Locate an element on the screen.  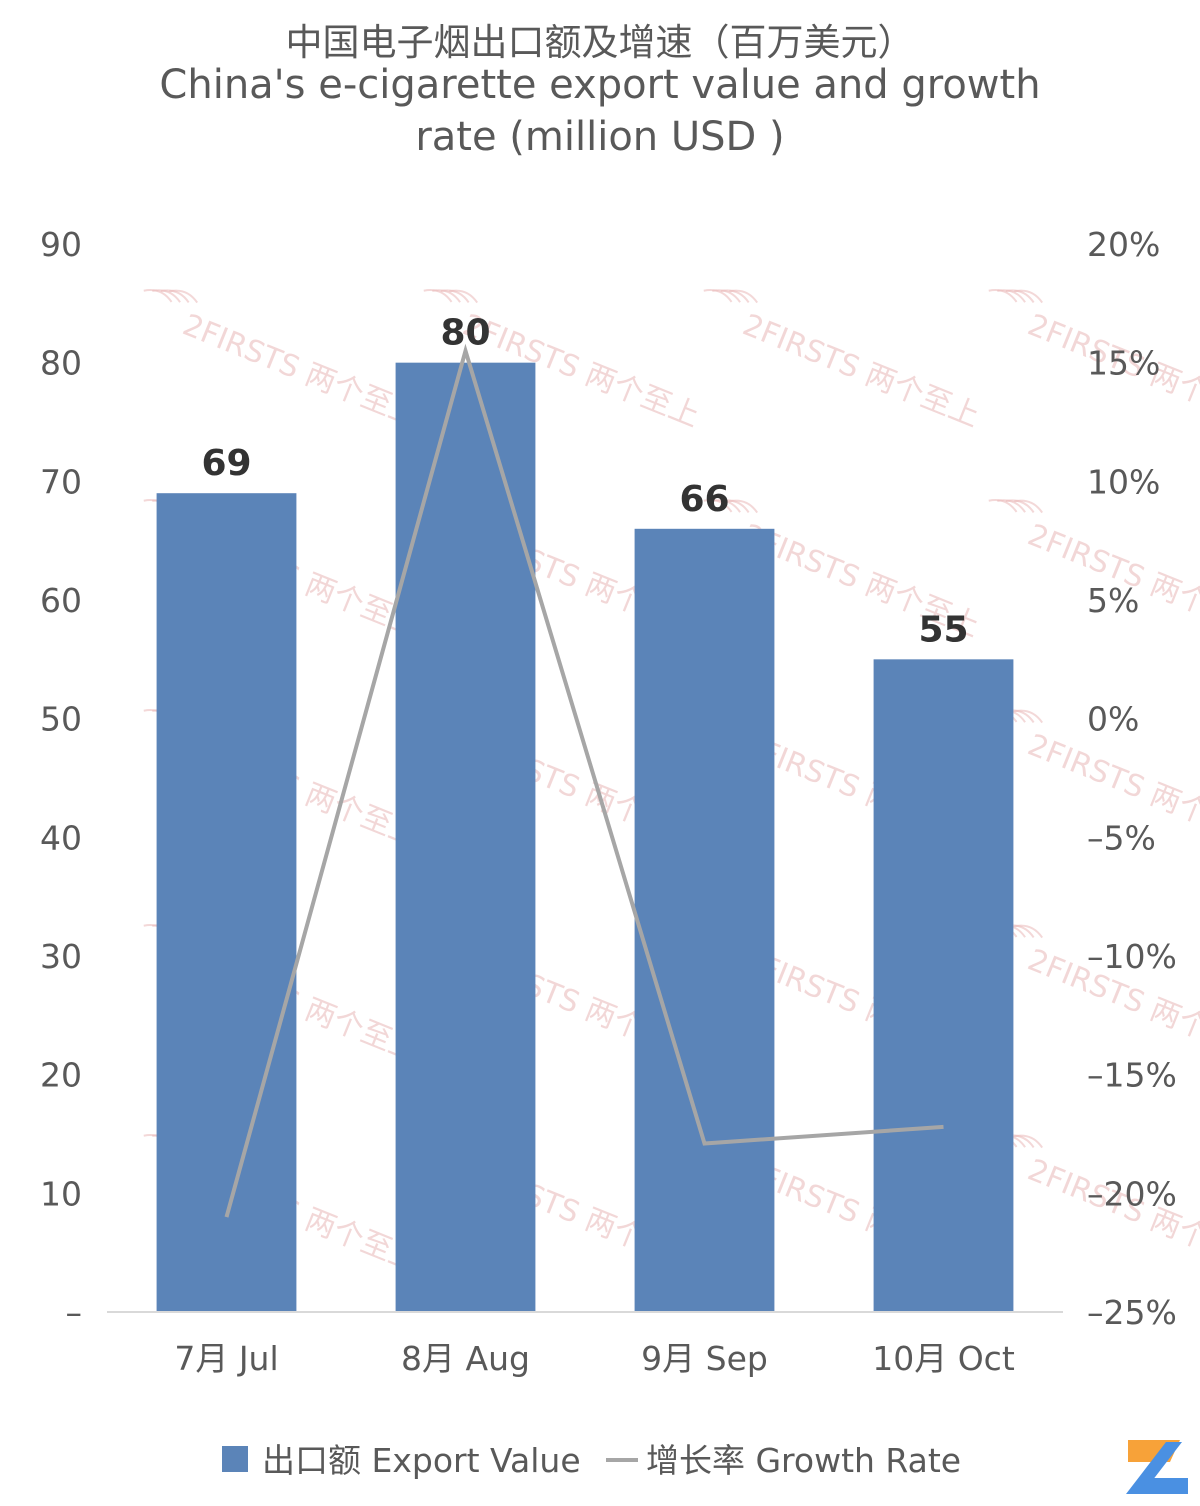
right-axis-ticks: –25% –20% –15% –10% –5% 0% 5% 10% 15% 20% is located at coordinates (1132, 778).